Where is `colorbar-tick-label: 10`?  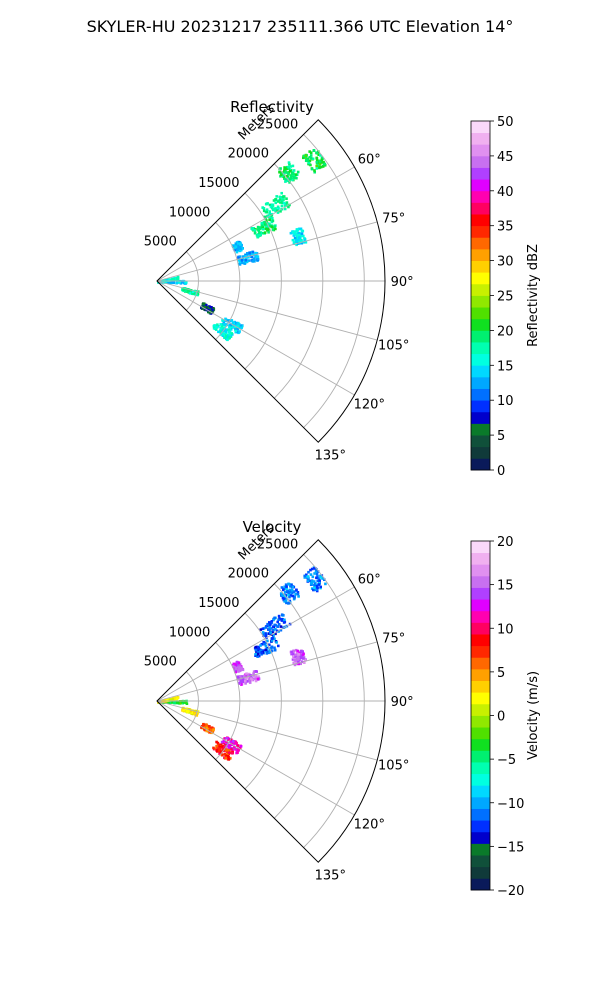
colorbar-tick-label: 10 is located at coordinates (505, 629).